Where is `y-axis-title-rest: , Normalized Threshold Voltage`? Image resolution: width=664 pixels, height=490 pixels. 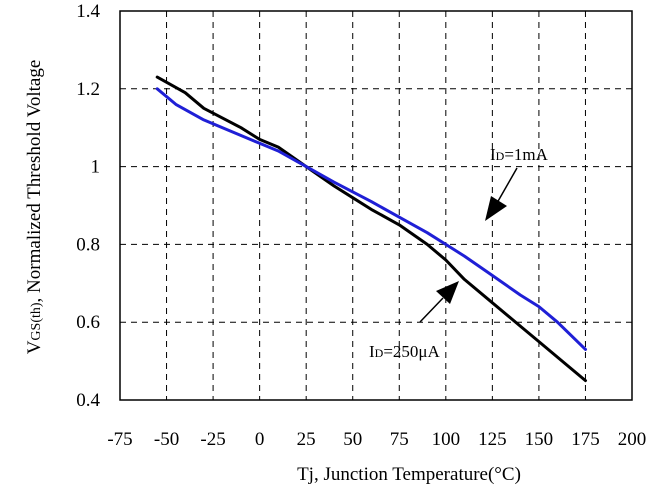
y-axis-title-rest: , Normalized Threshold Voltage is located at coordinates (34, 181).